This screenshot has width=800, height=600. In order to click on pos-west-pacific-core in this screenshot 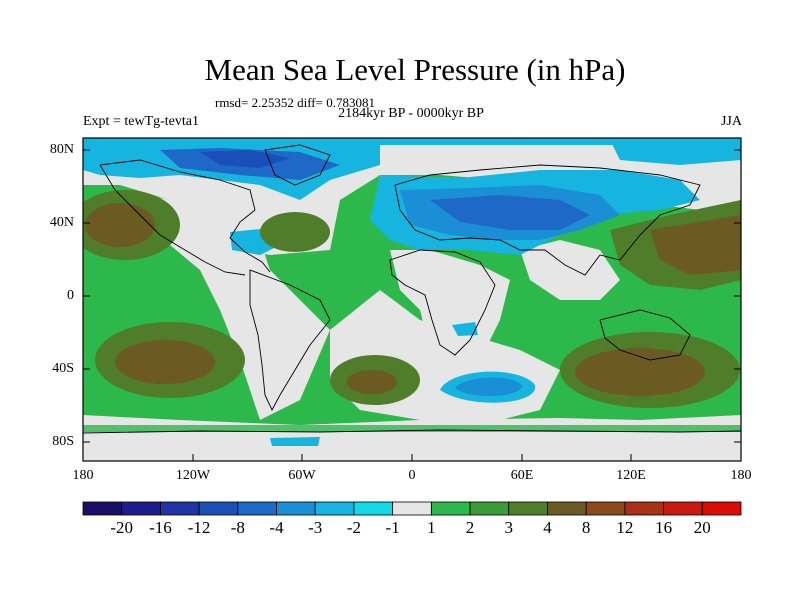, I will do `click(695, 245)`.